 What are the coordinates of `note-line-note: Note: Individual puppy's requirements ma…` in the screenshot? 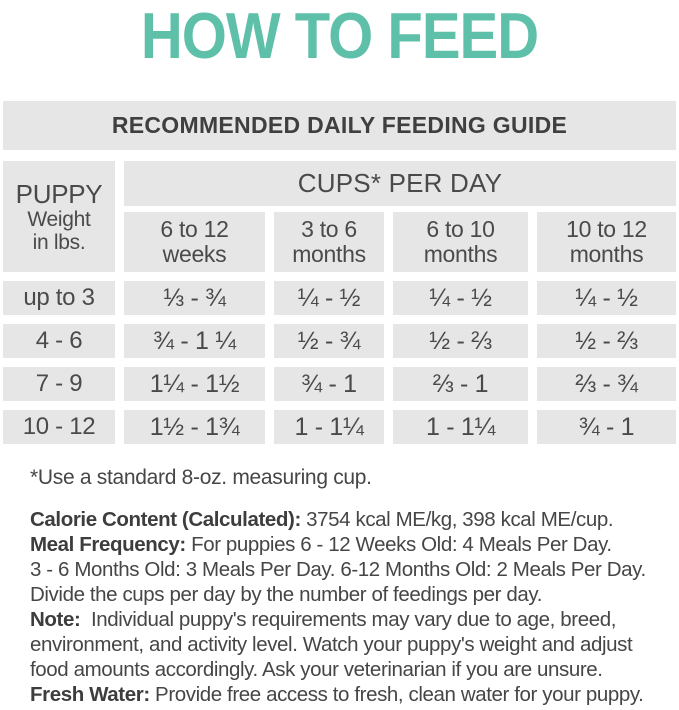 It's located at (354, 619).